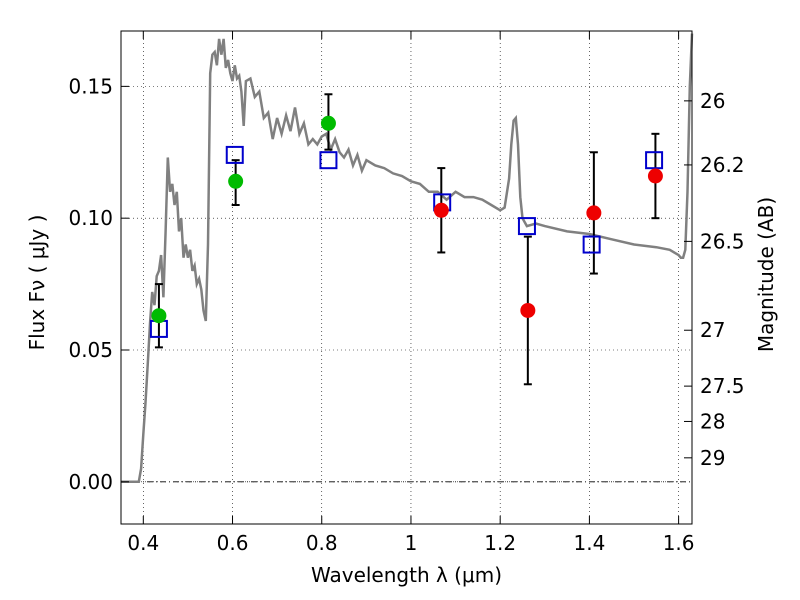 Image resolution: width=800 pixels, height=600 pixels. I want to click on magnitude-tick-label: 26, so click(712, 101).